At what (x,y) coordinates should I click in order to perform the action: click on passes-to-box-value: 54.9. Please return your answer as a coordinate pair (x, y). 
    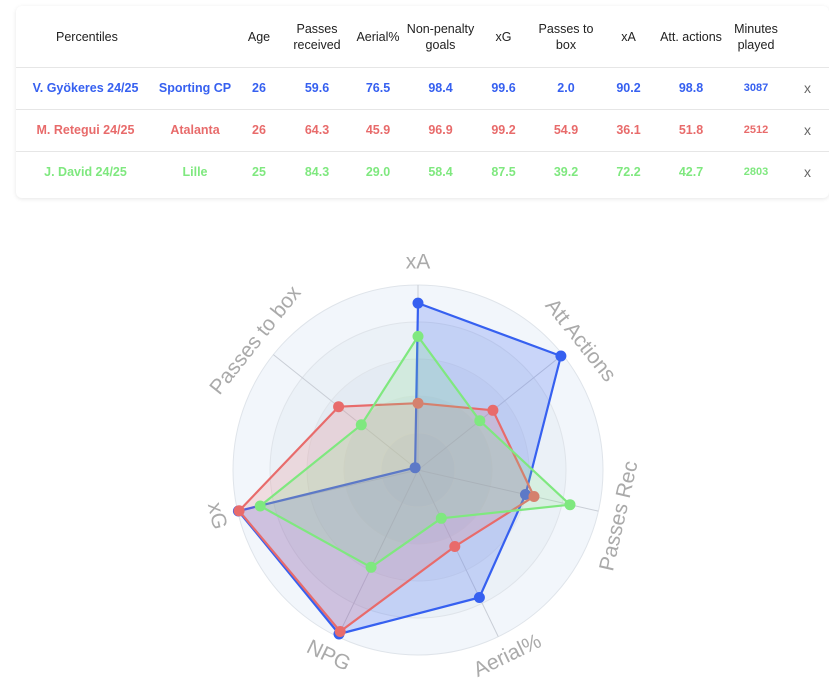
    Looking at the image, I should click on (566, 130).